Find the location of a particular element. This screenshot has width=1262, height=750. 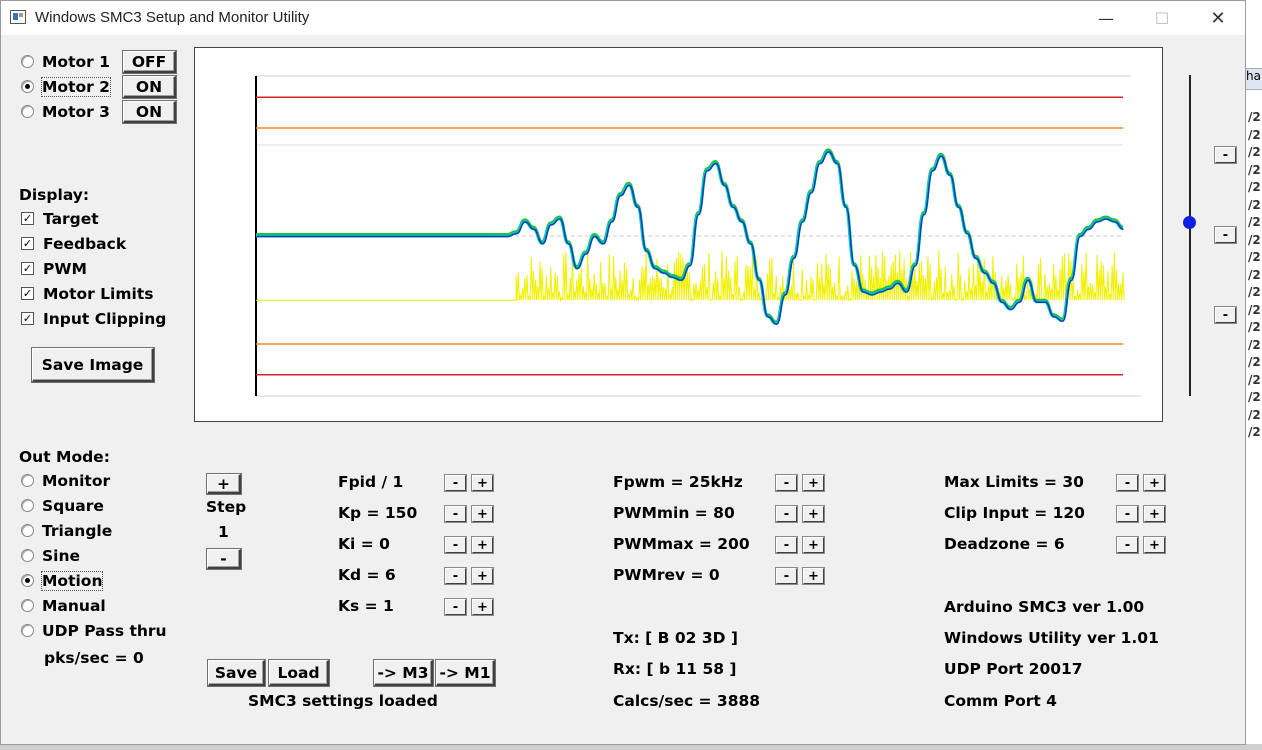

pid-label-4: Ks = 1 is located at coordinates (366, 606).